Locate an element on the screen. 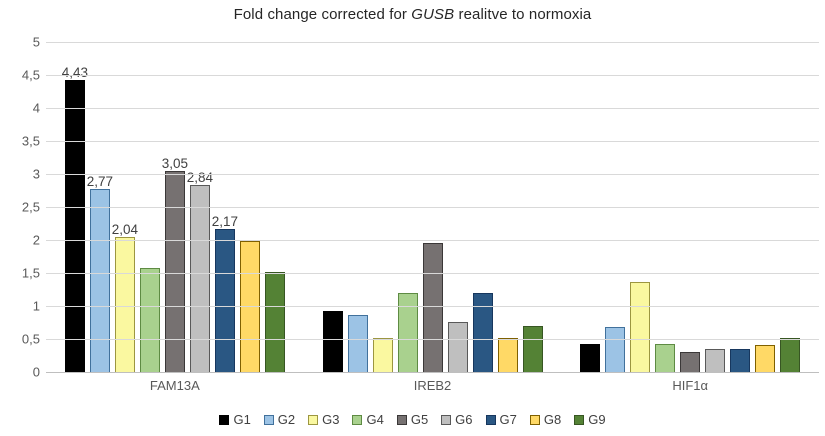 The height and width of the screenshot is (436, 825). bar-g1-fam13a: 4,43 is located at coordinates (75, 218).